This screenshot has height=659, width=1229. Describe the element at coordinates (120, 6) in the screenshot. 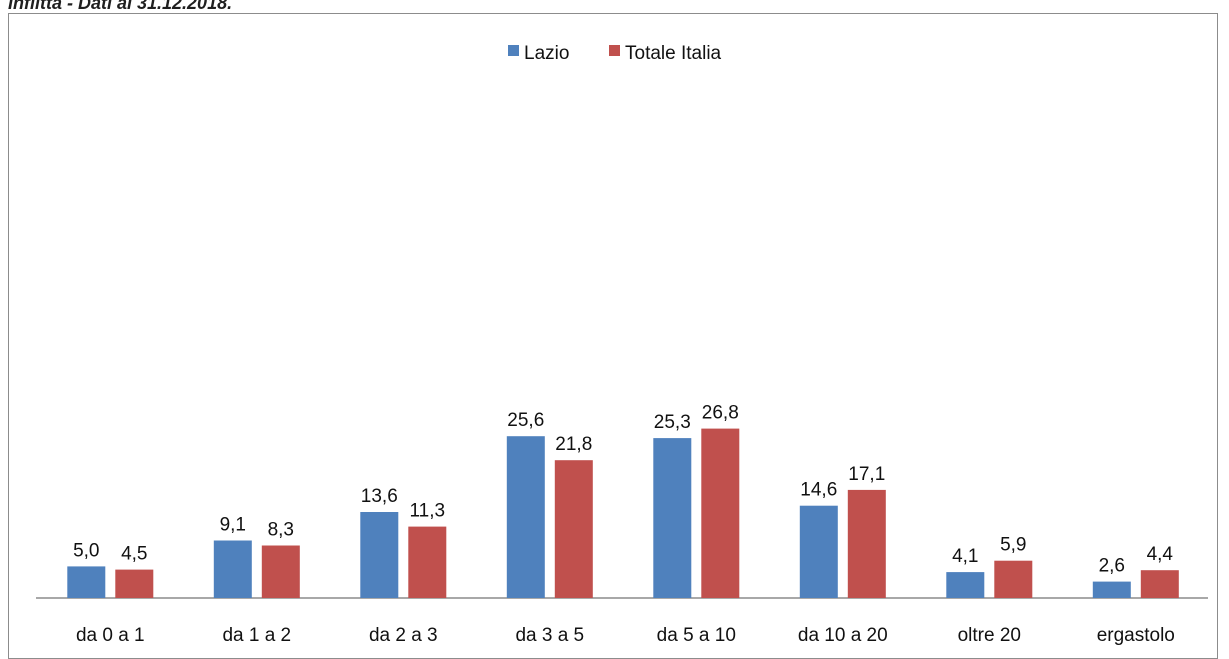

I see `chart-caption: Inflitta - Dati al 31.12.2018.` at that location.